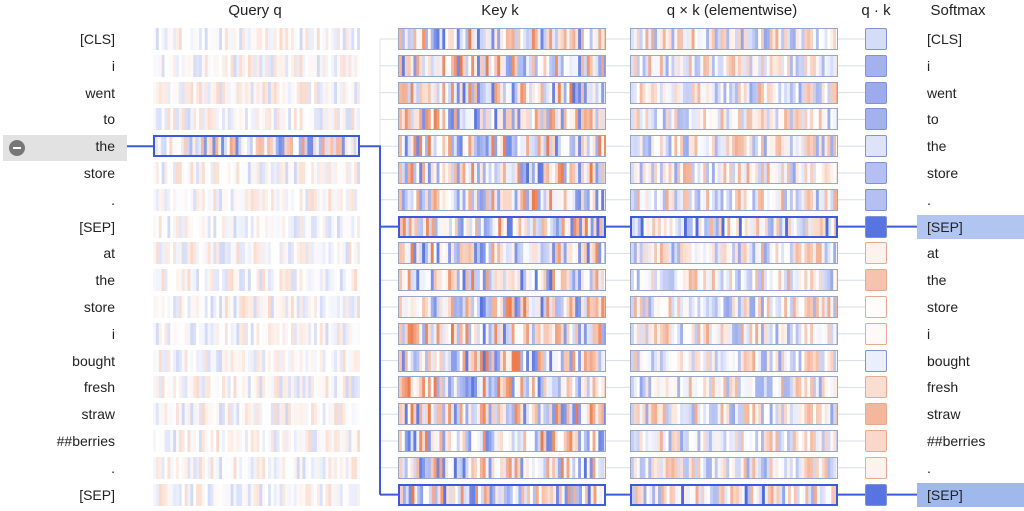 The image size is (1024, 511). Describe the element at coordinates (948, 360) in the screenshot. I see `key-token-label: bought` at that location.